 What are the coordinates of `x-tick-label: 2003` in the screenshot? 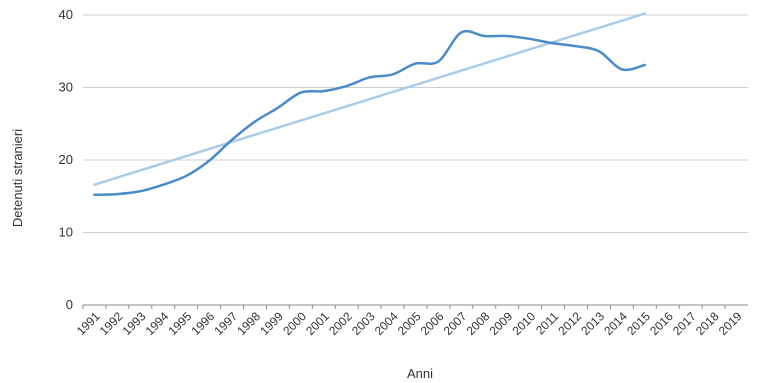 It's located at (363, 323).